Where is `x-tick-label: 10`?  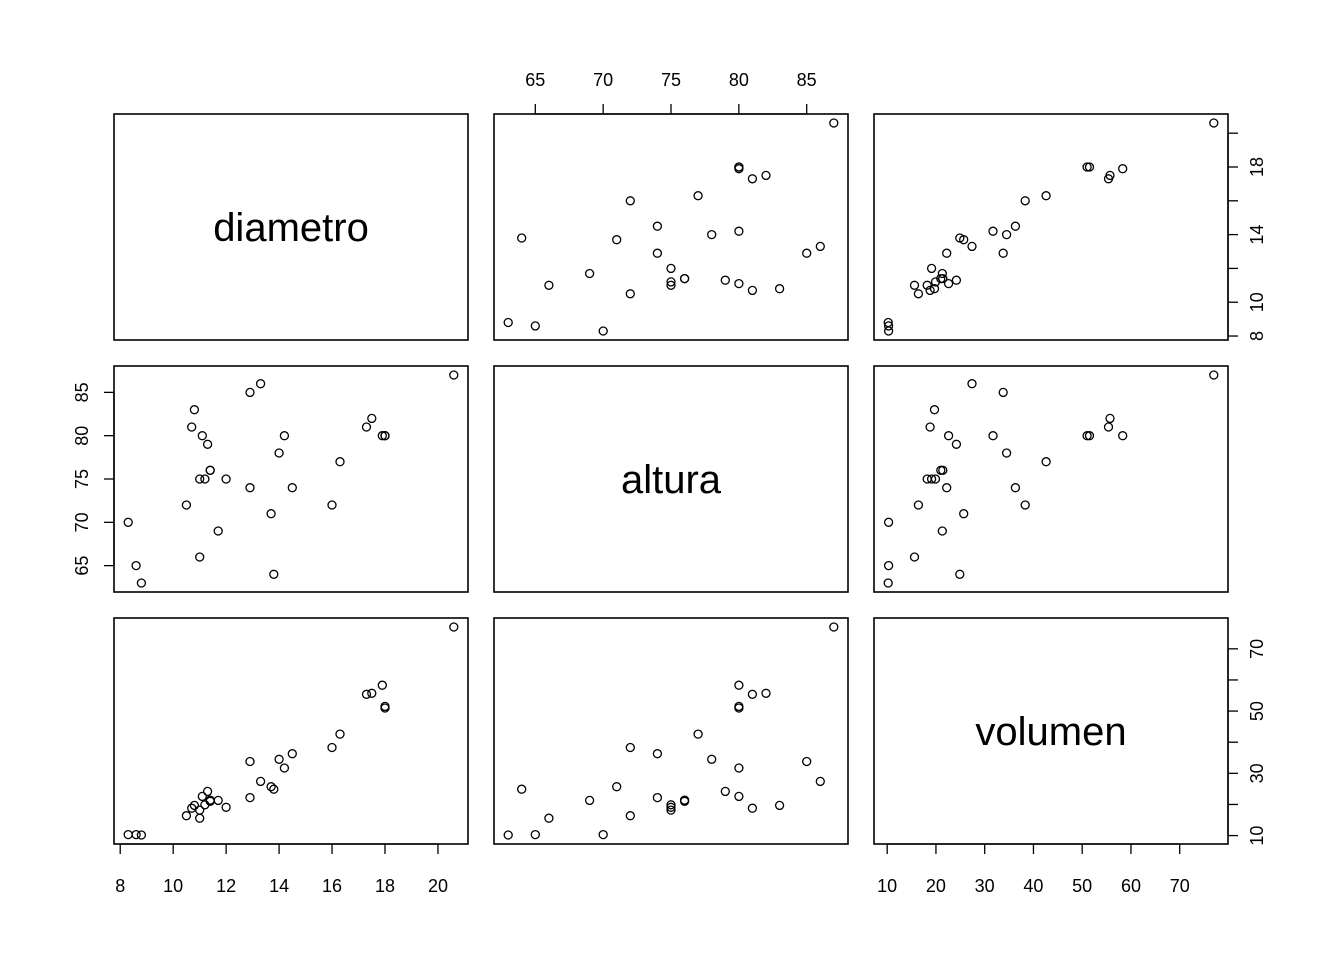 x-tick-label: 10 is located at coordinates (173, 886).